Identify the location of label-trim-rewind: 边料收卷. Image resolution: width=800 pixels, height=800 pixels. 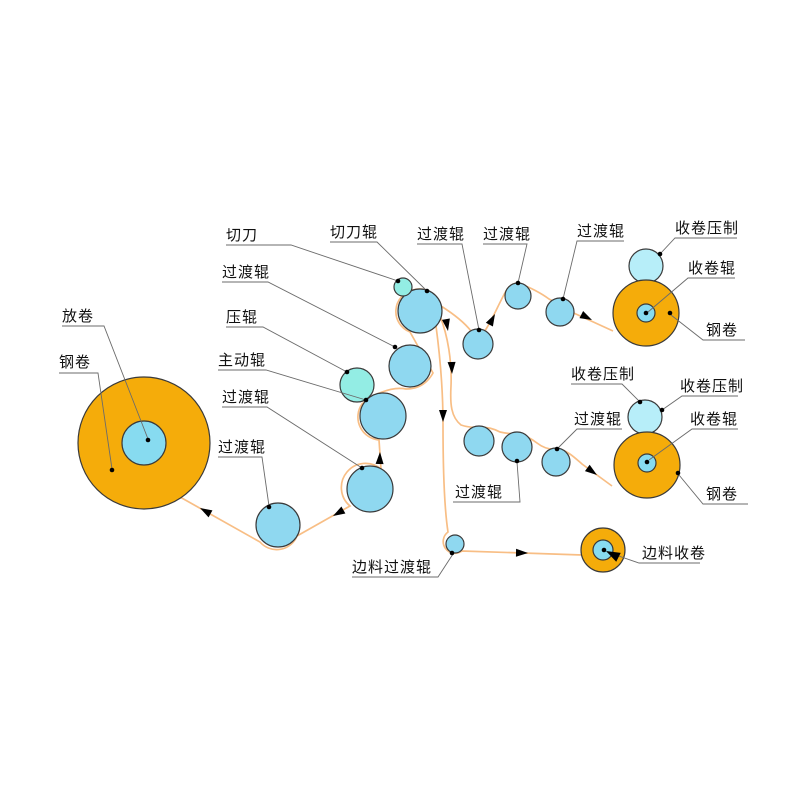
(674, 553).